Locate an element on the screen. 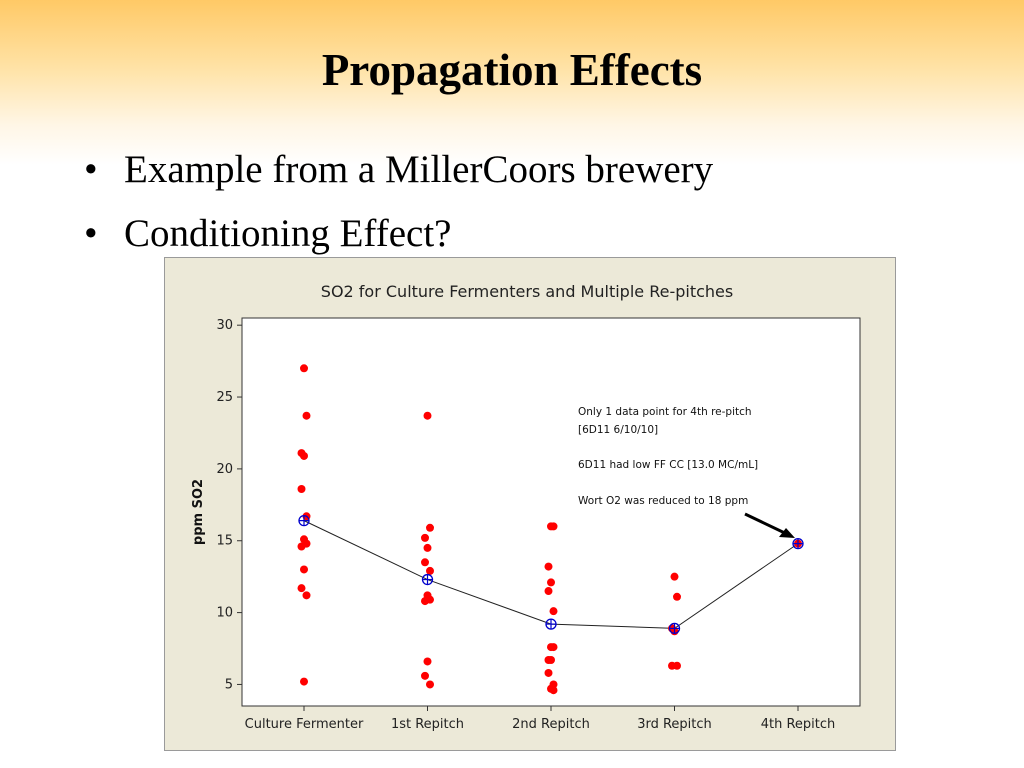 The width and height of the screenshot is (1024, 768). annotation-line: 6D11 had low FF CC [13.0 MC/mL] is located at coordinates (668, 465).